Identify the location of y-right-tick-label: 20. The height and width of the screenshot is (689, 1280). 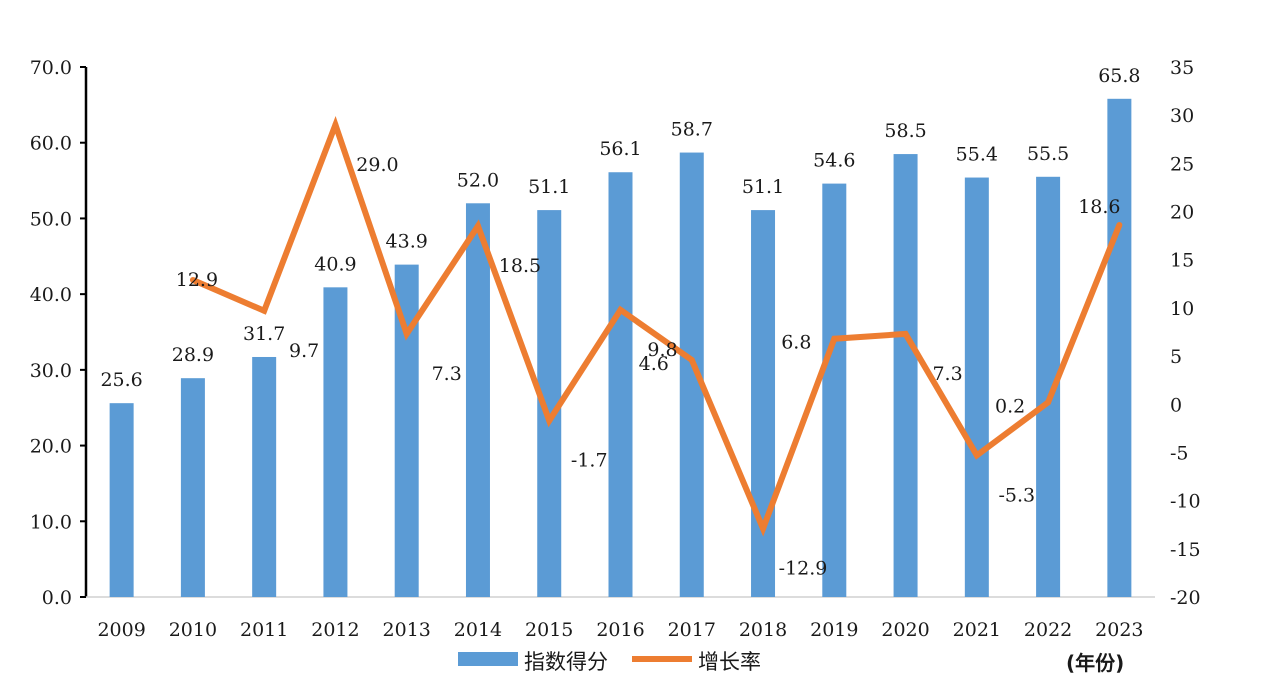
(1182, 213).